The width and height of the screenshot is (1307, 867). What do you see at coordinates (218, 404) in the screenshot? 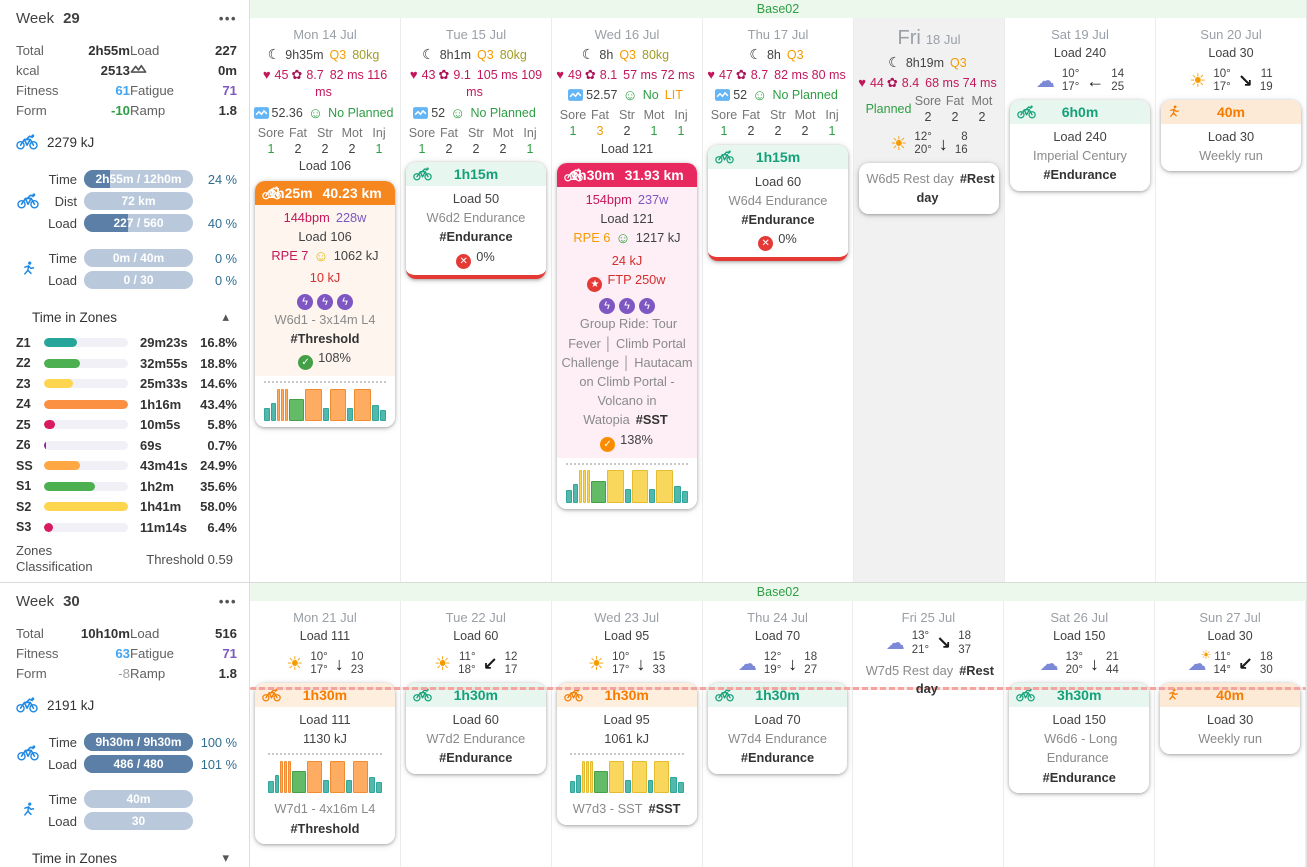
I see `zone-percent: 43.4%` at bounding box center [218, 404].